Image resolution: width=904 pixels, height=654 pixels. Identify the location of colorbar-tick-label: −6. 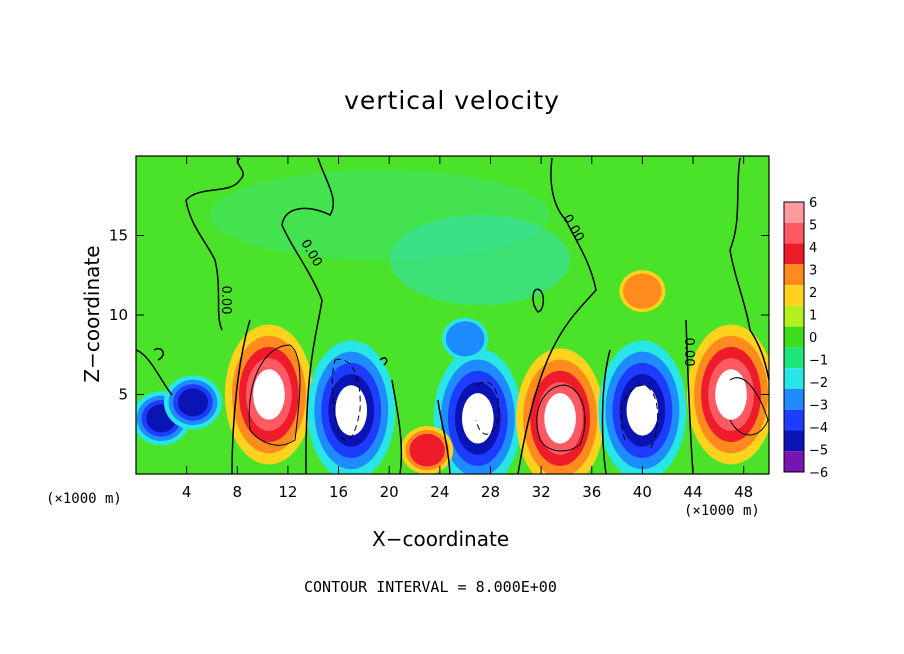
(818, 473).